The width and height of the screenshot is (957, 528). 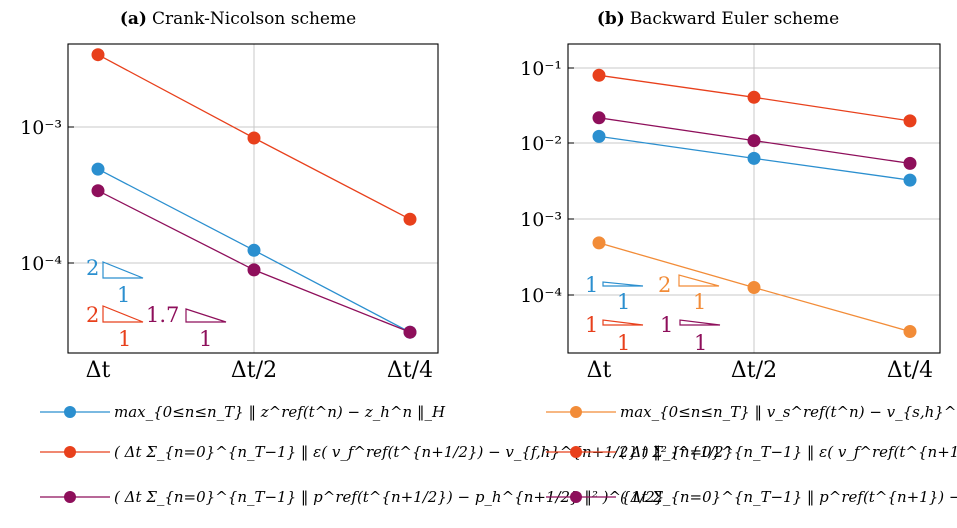 I want to click on panel-b-ytick-label: 10⁻⁴, so click(x=541, y=296).